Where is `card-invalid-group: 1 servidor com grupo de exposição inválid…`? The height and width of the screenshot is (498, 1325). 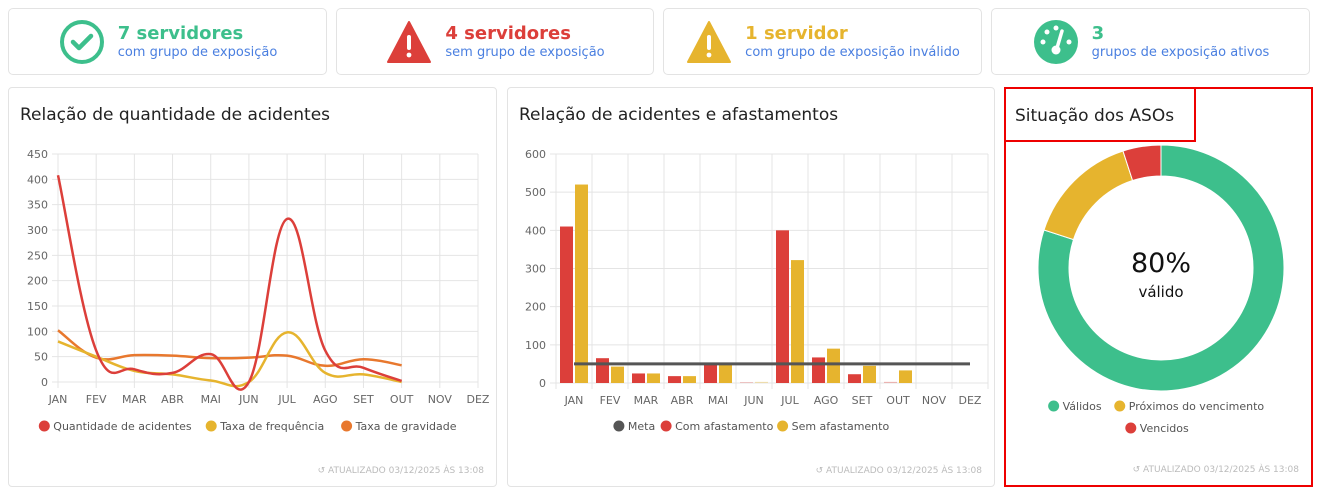
card-invalid-group: 1 servidor com grupo de exposição inválid… is located at coordinates (822, 41).